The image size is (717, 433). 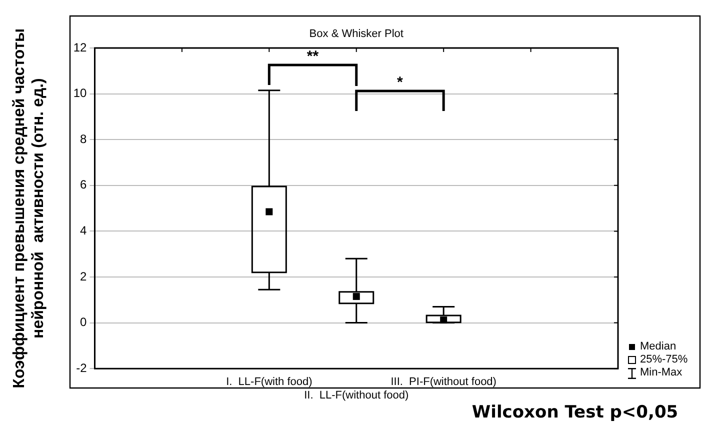 I want to click on annotation: *, so click(x=400, y=83).